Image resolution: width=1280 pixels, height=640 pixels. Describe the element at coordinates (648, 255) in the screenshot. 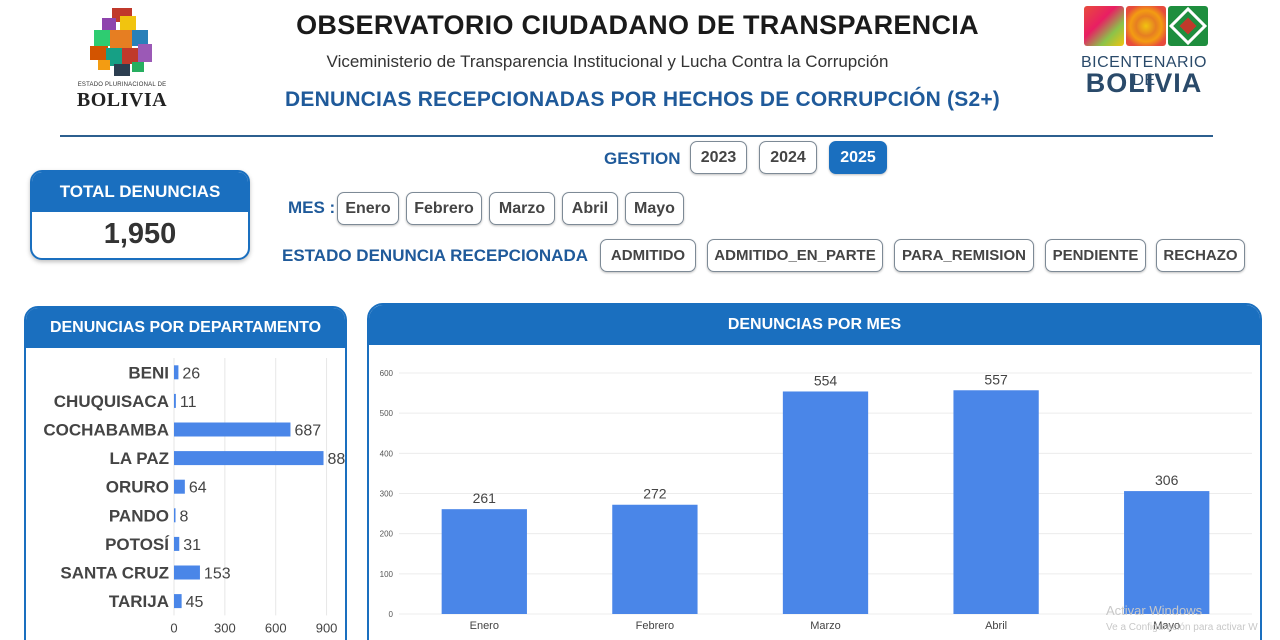

I see `estado-button-admitido: ADMITIDO` at that location.